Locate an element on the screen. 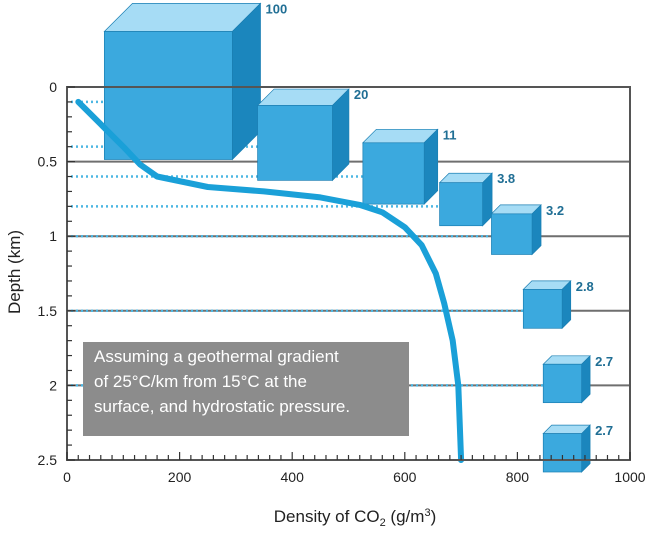 The width and height of the screenshot is (662, 543). y-tick-label-5: 2.5 is located at coordinates (48, 460).